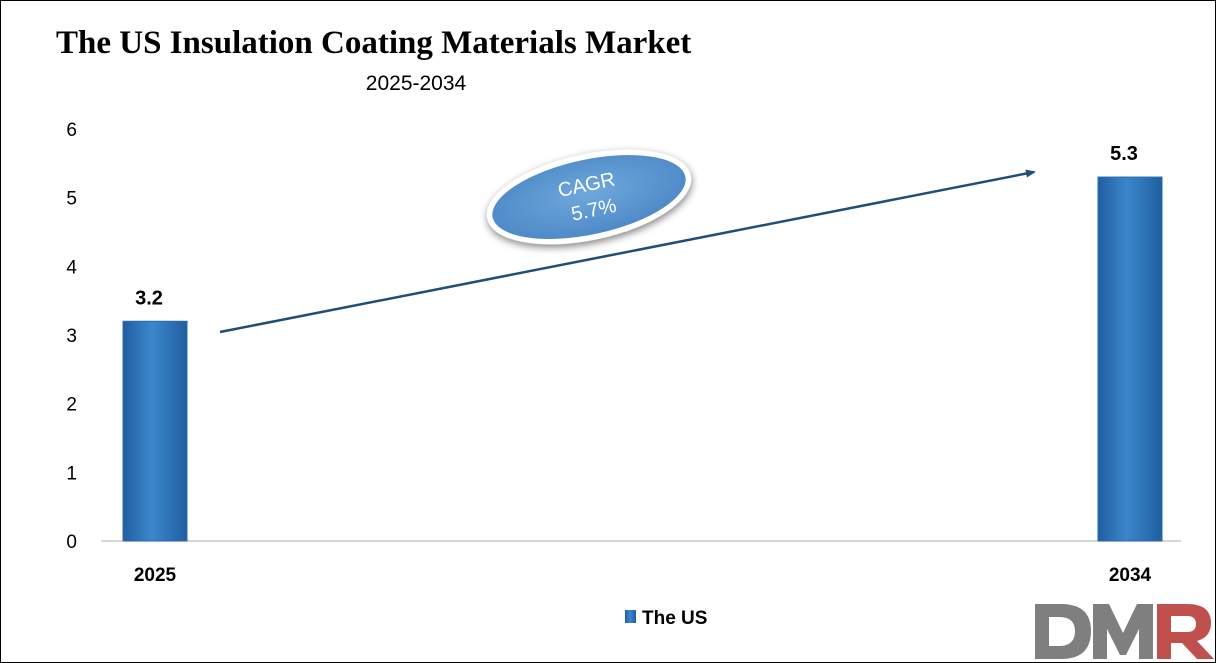 The height and width of the screenshot is (663, 1216). What do you see at coordinates (416, 83) in the screenshot?
I see `chart-subtitle: 2025-2034` at bounding box center [416, 83].